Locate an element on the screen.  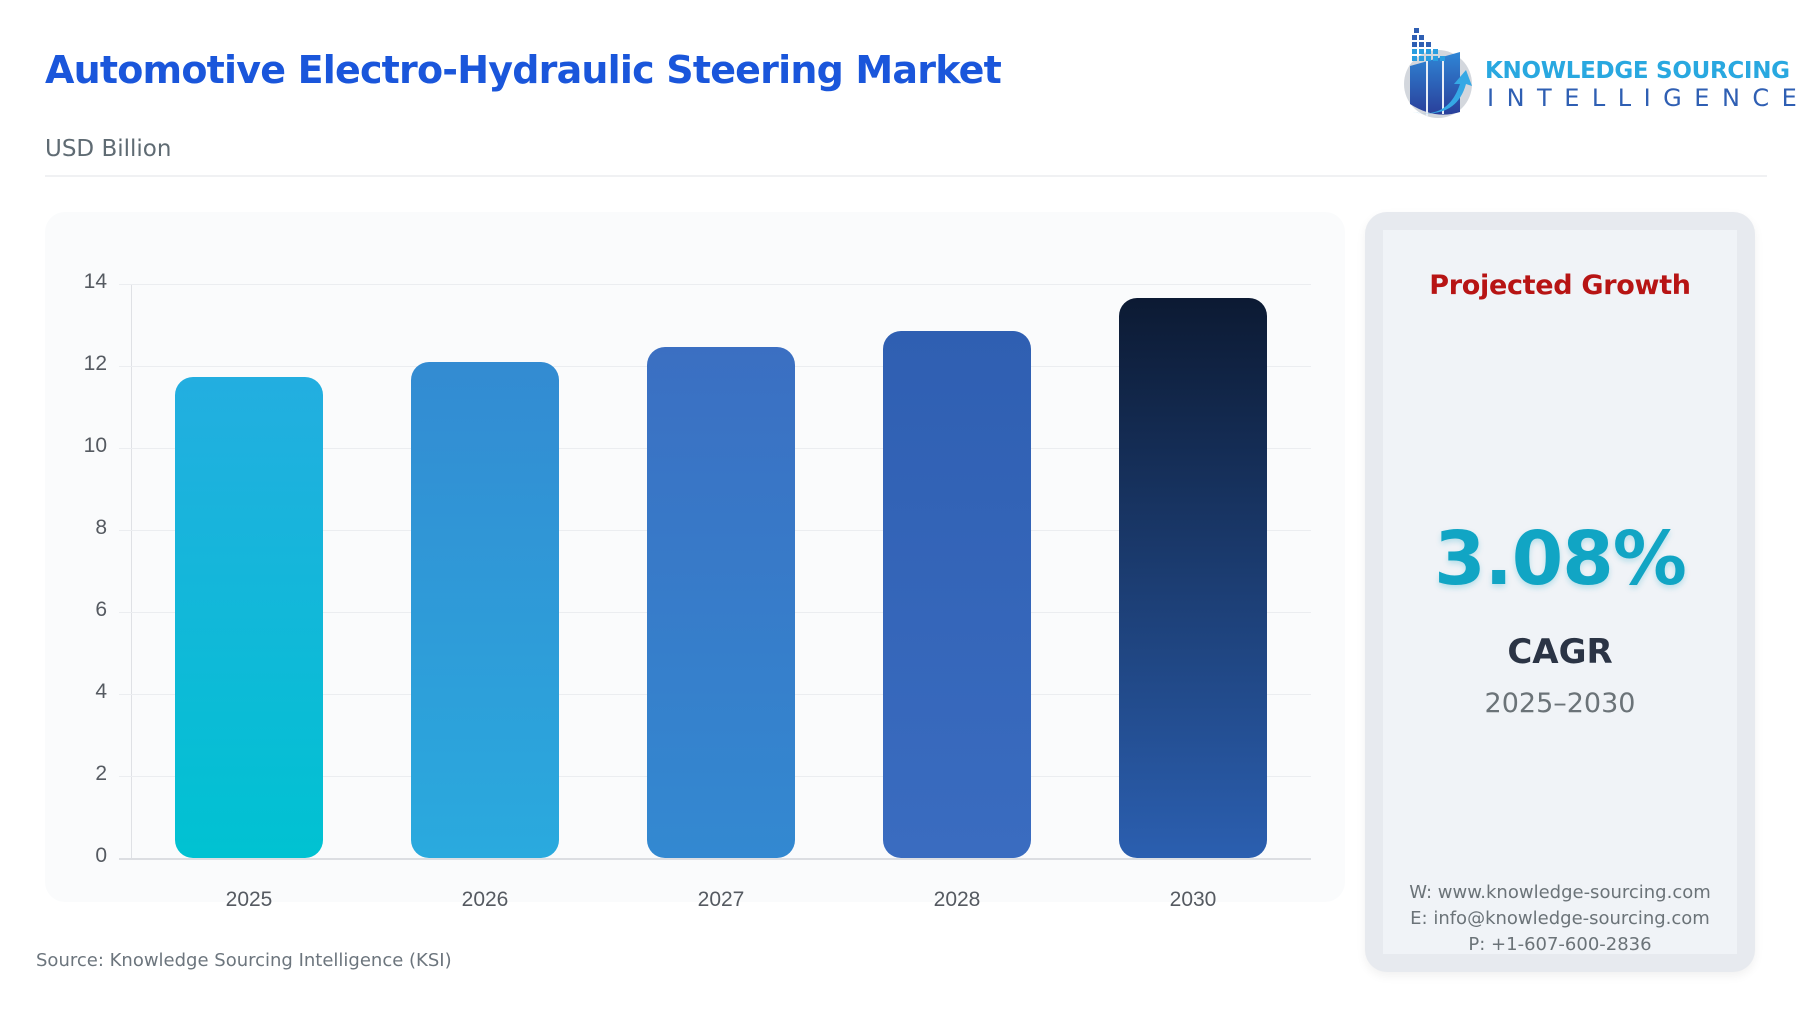
y-axis-tick-label: 4 is located at coordinates (101, 691).